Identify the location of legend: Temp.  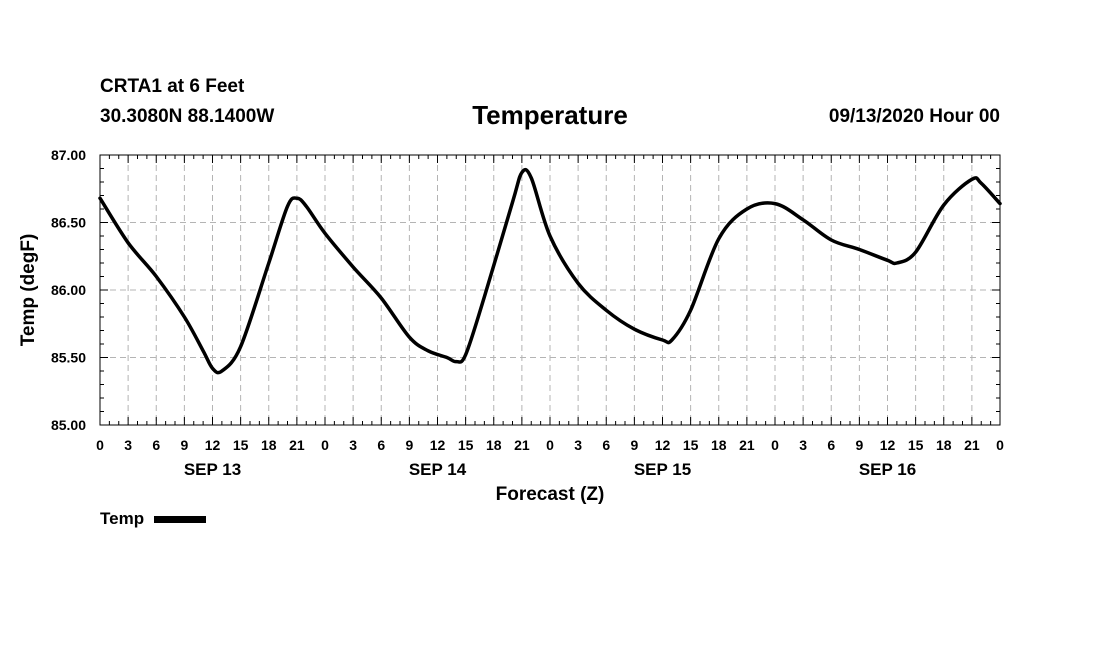
(153, 519).